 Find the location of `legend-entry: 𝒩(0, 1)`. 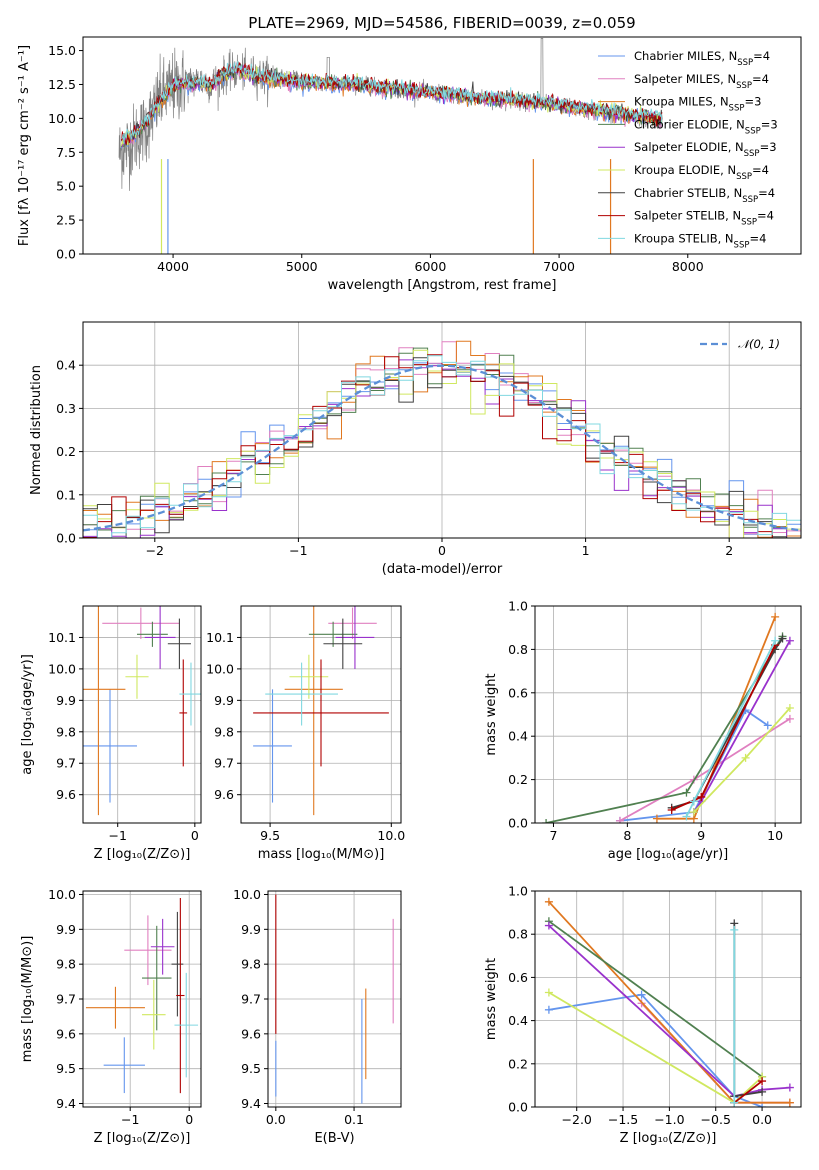

legend-entry: 𝒩(0, 1) is located at coordinates (759, 344).